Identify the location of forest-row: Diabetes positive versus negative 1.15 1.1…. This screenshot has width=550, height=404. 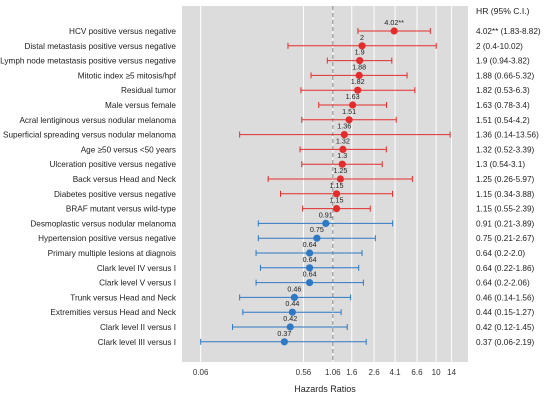
(294, 190).